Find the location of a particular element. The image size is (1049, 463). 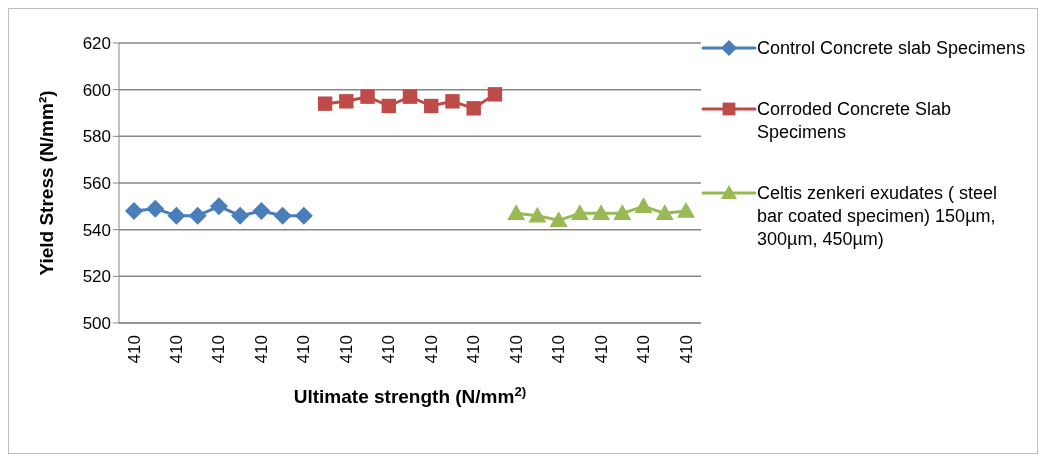

y-tick-label: 540 is located at coordinates (96, 230).